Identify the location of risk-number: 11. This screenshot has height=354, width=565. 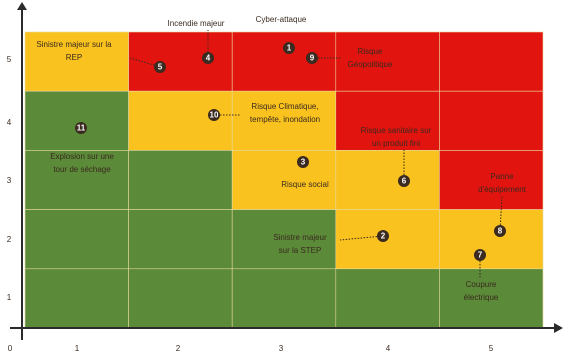
(81, 128).